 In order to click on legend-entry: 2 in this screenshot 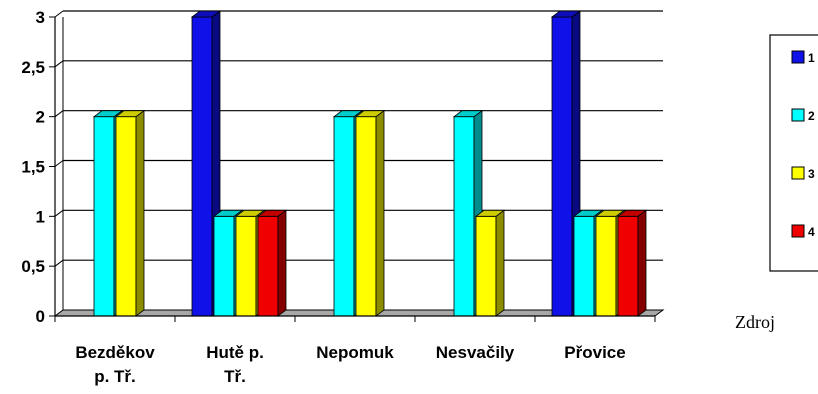, I will do `click(803, 115)`.